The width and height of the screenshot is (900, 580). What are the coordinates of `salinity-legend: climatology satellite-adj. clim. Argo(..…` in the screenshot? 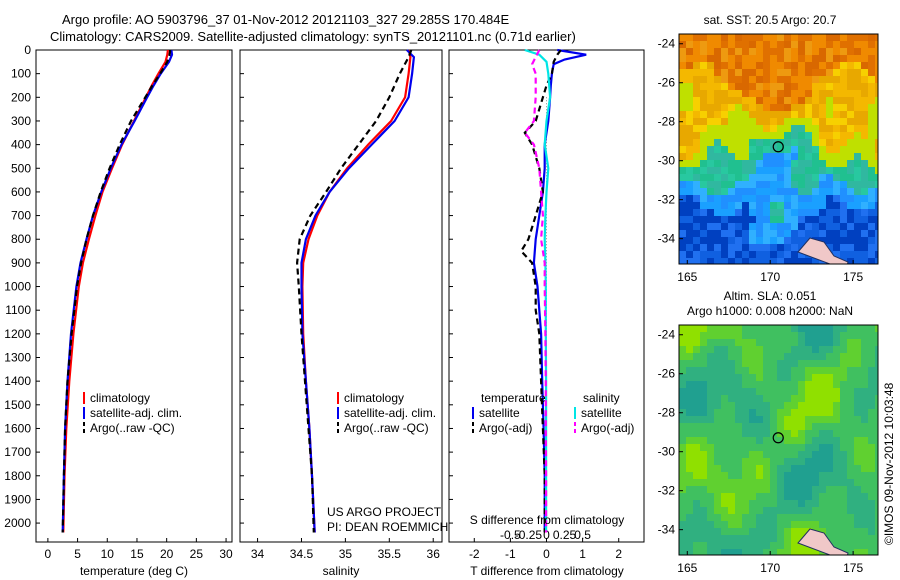 It's located at (386, 413).